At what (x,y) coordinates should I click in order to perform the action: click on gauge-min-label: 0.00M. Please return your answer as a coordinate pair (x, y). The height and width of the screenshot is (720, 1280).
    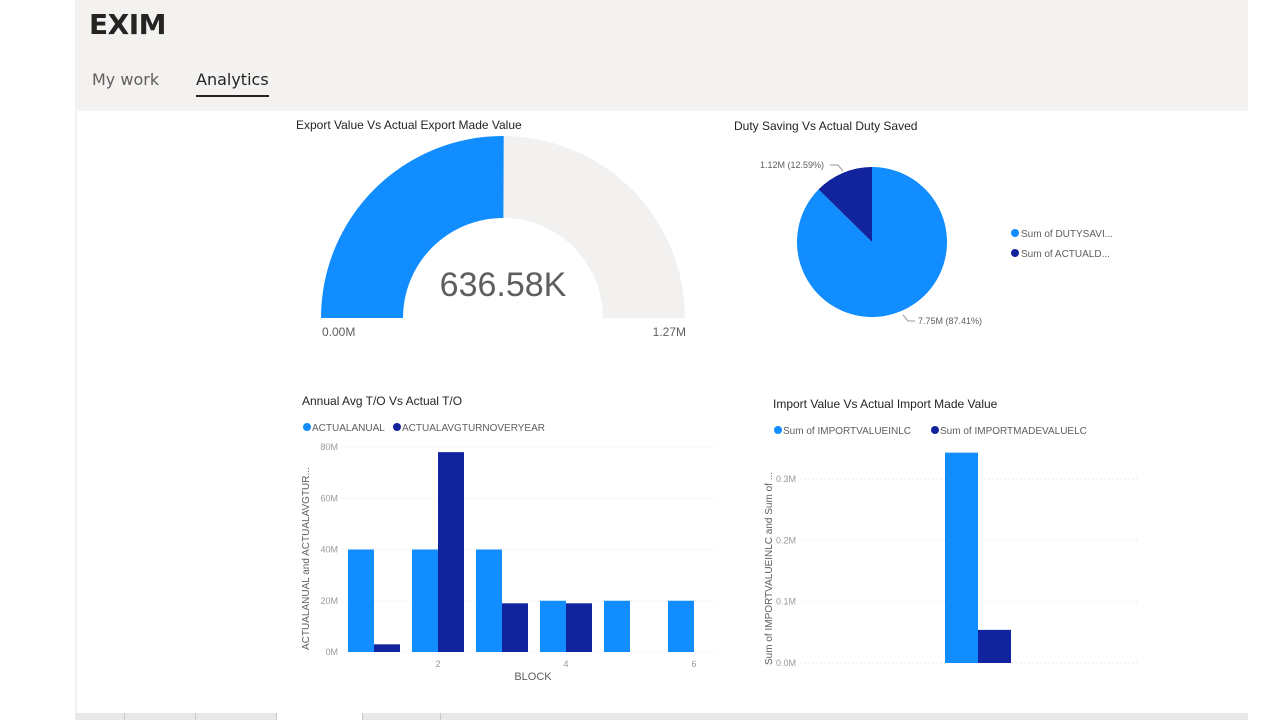
    Looking at the image, I should click on (338, 332).